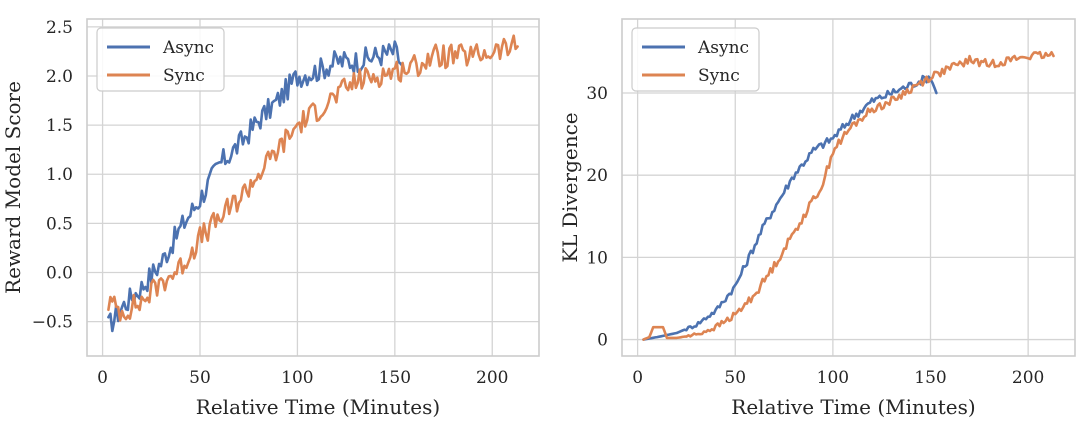  I want to click on y-tick-label: 20, so click(597, 176).